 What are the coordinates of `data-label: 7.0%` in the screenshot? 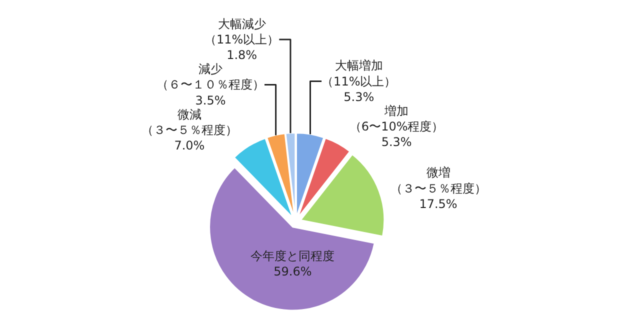 It's located at (189, 145).